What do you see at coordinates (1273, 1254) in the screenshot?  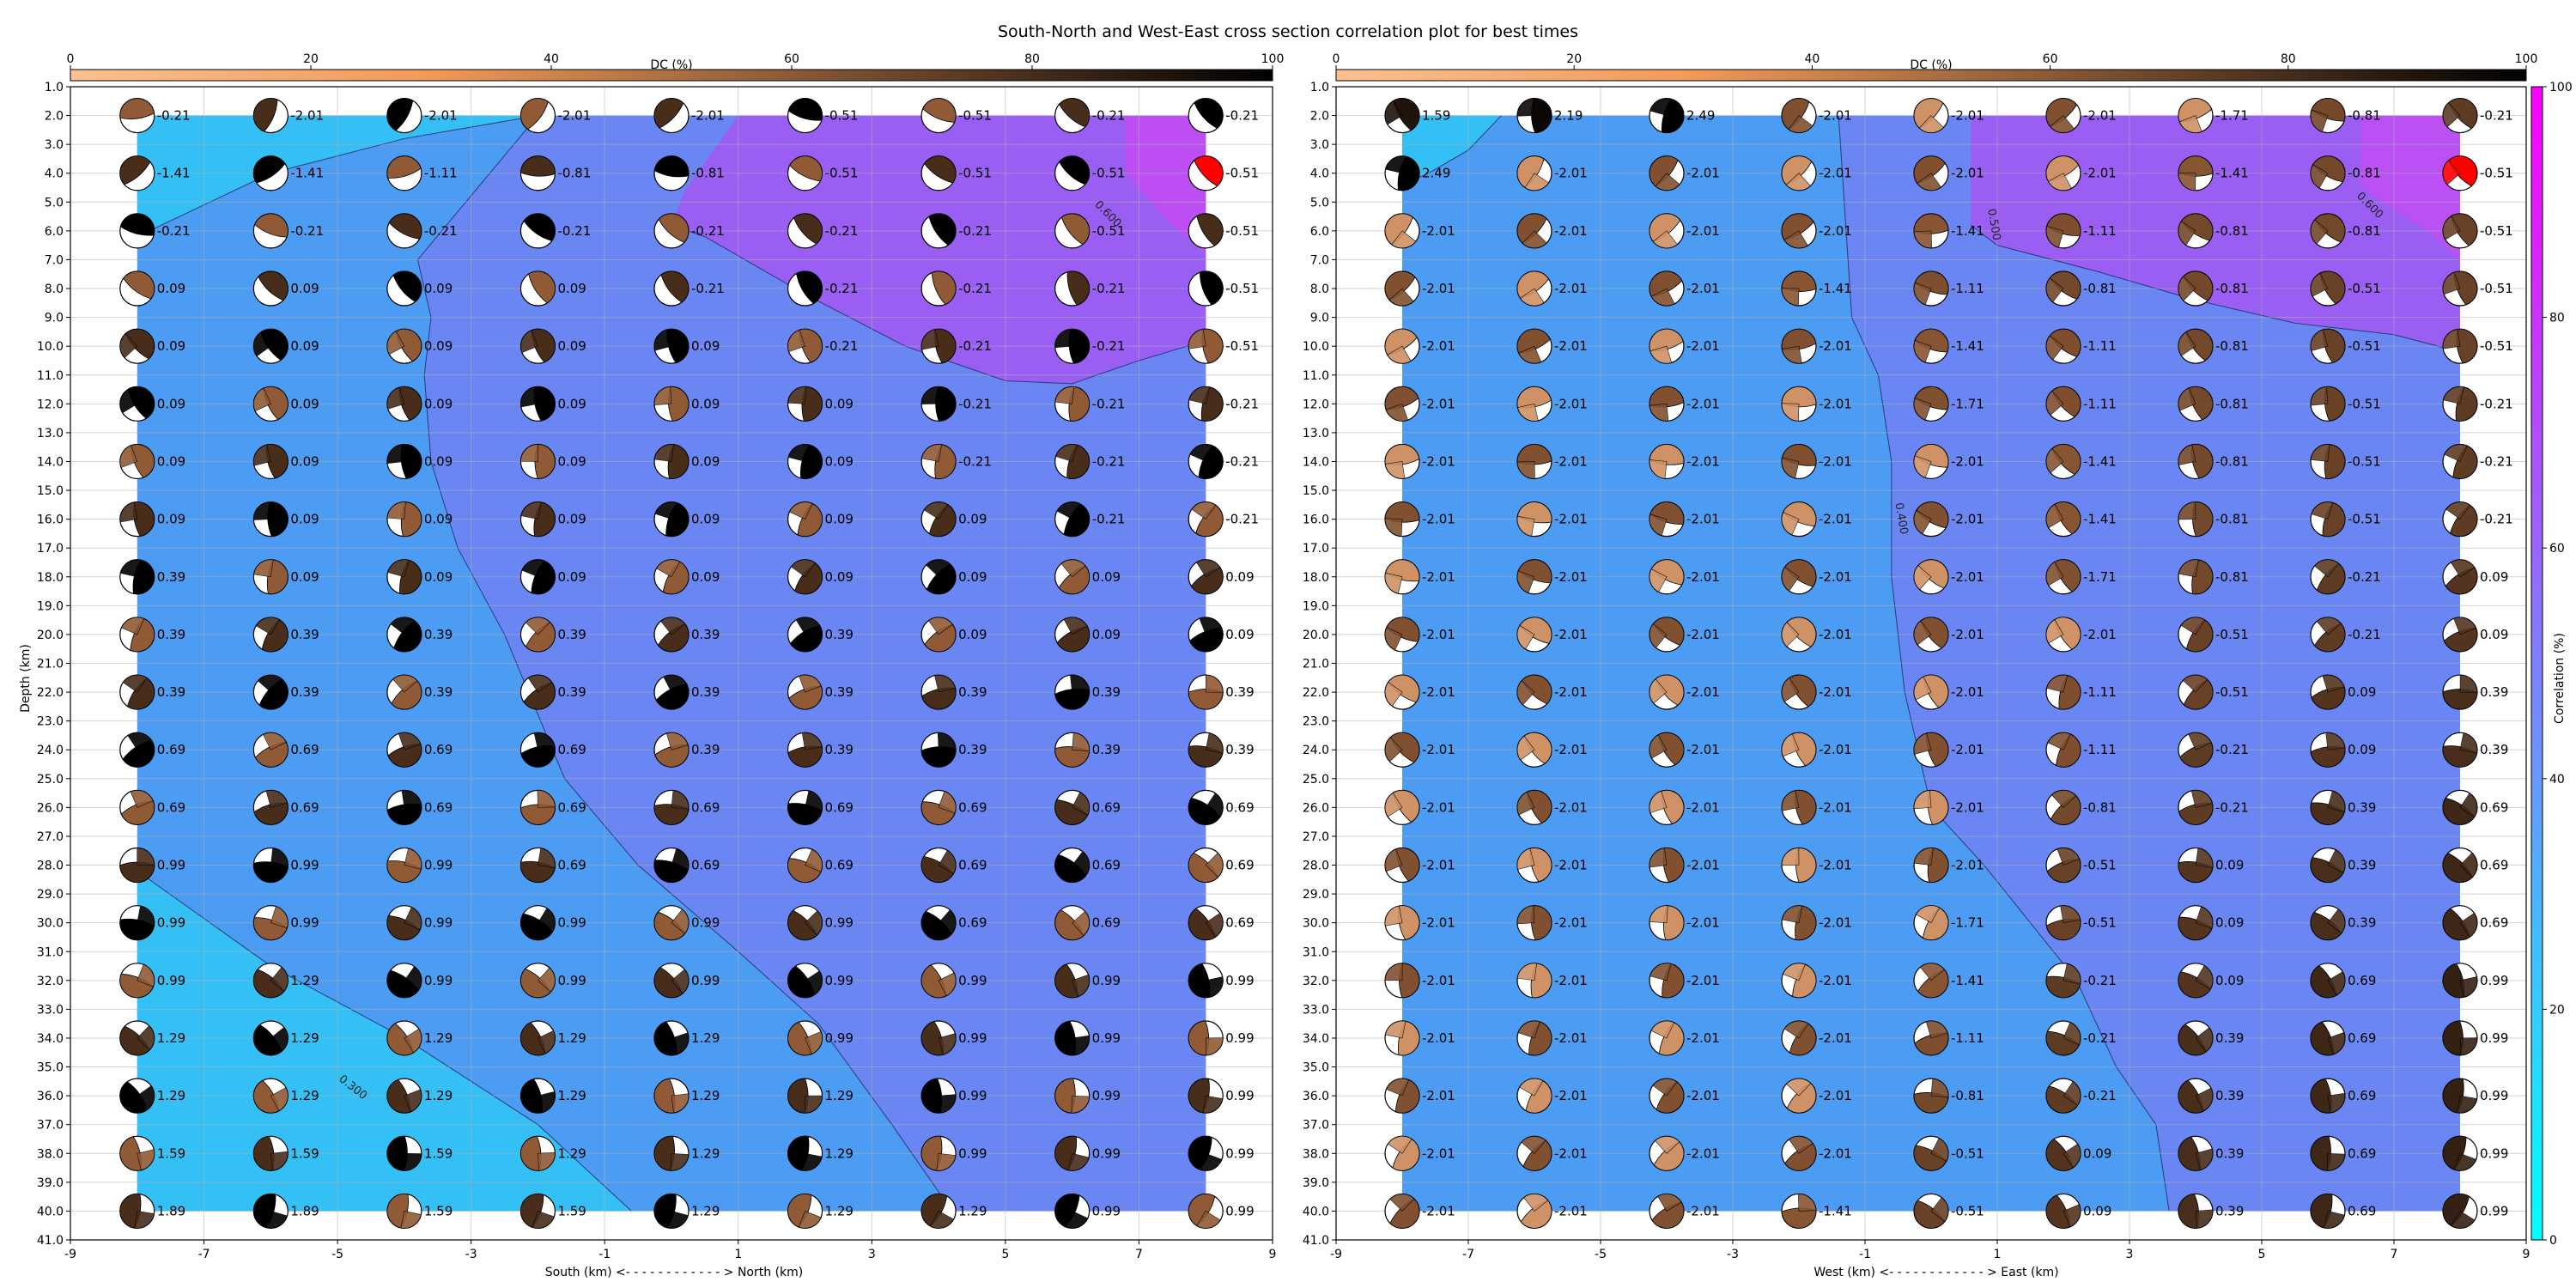 I see `x-tick-label: 9` at bounding box center [1273, 1254].